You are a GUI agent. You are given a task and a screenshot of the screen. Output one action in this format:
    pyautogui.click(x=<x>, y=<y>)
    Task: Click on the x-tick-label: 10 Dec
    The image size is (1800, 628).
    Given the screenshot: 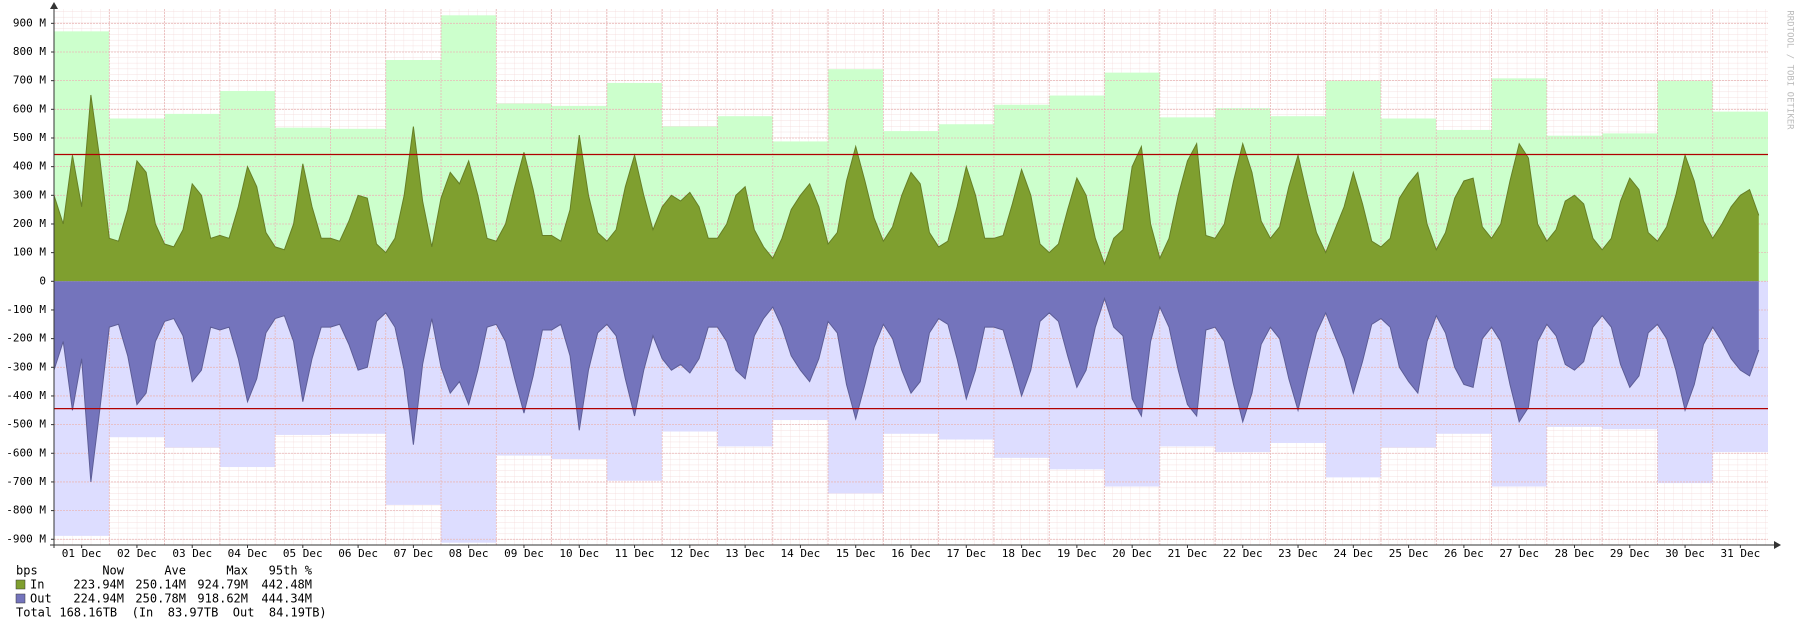 What is the action you would take?
    pyautogui.click(x=579, y=553)
    